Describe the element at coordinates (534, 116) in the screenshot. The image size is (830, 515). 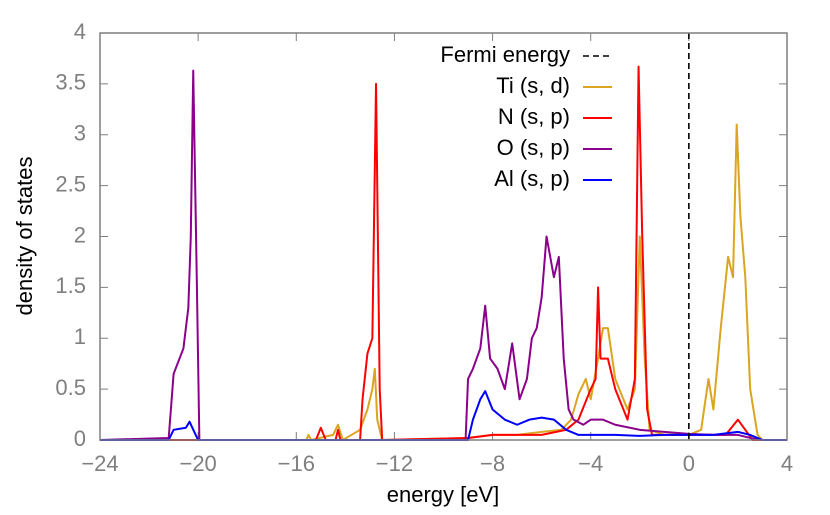
I see `legend-label: N (s, p)` at that location.